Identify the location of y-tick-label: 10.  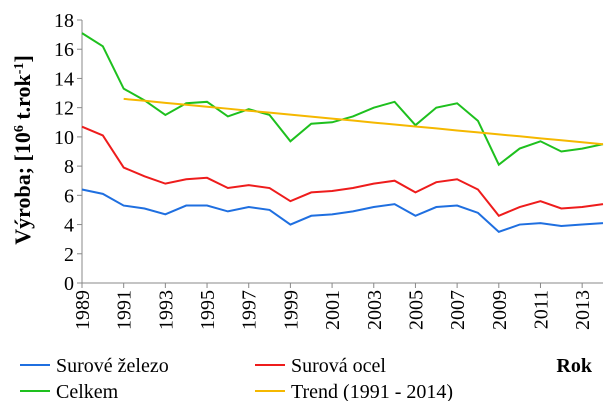
(64, 138).